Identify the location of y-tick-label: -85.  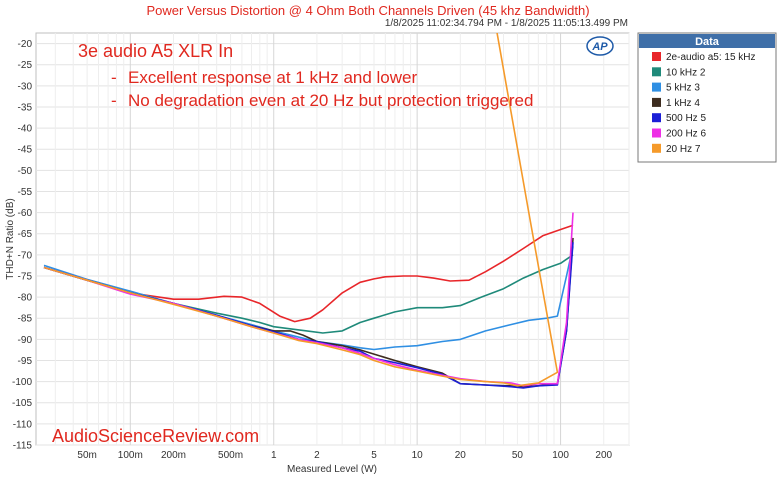
(25, 319).